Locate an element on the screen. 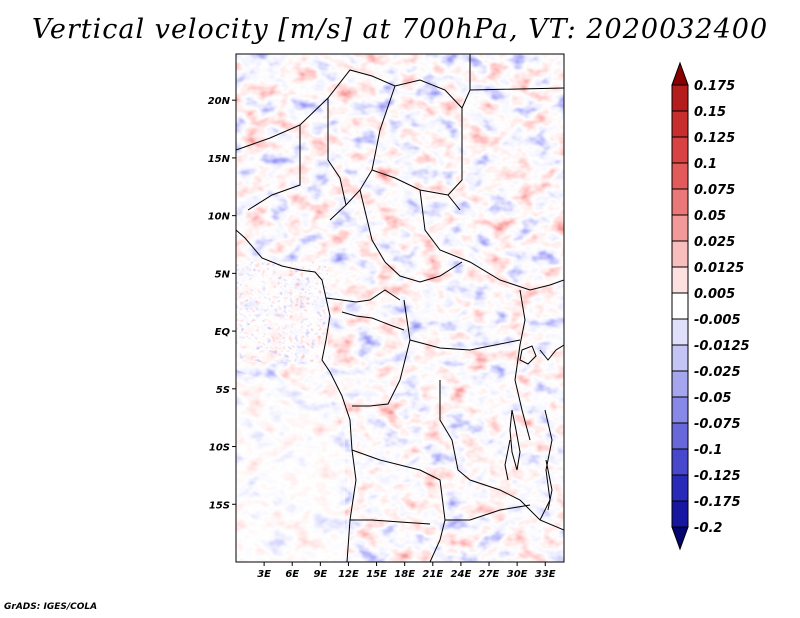 Image resolution: width=800 pixels, height=618 pixels. colorbar-label: 0.025 is located at coordinates (714, 242).